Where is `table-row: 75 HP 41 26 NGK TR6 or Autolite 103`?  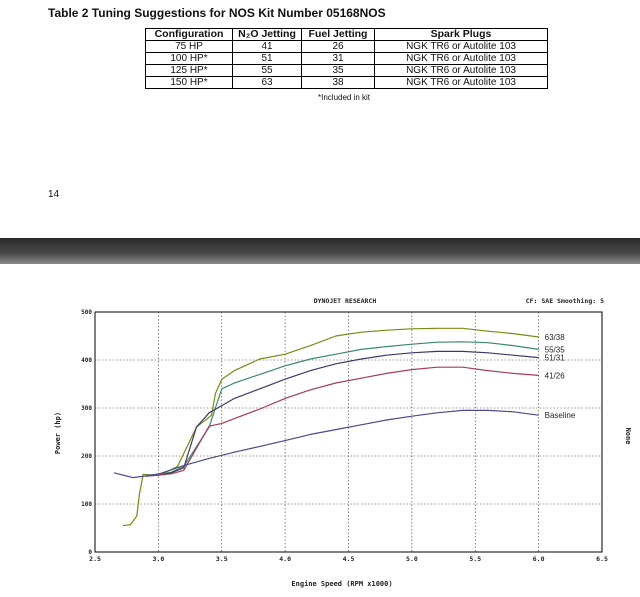 table-row: 75 HP 41 26 NGK TR6 or Autolite 103 is located at coordinates (346, 46).